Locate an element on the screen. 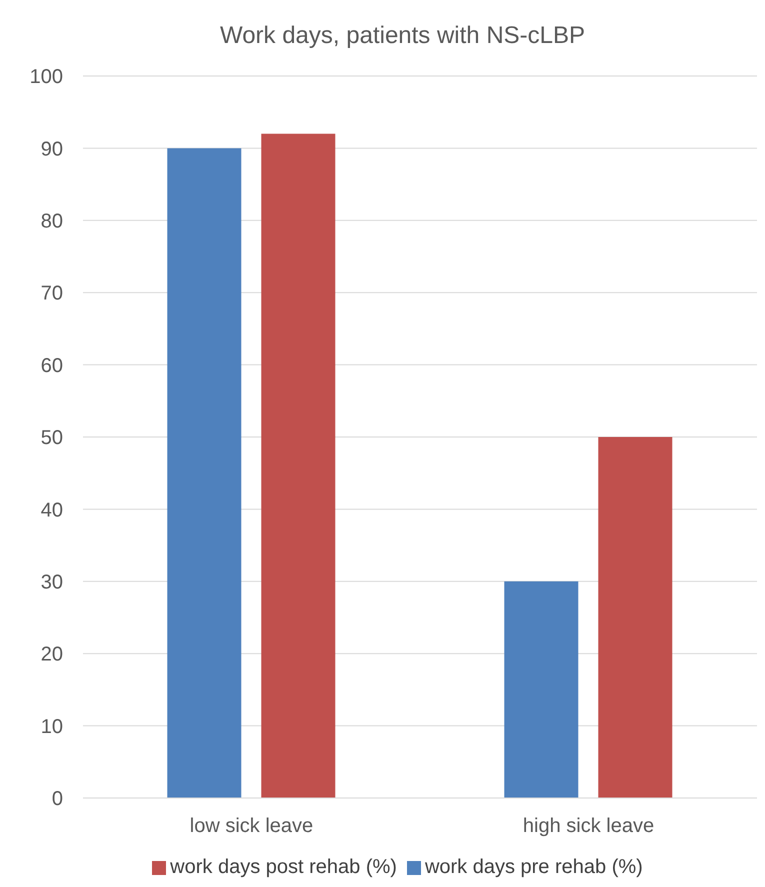  y-tick-label: 20 is located at coordinates (51, 655).